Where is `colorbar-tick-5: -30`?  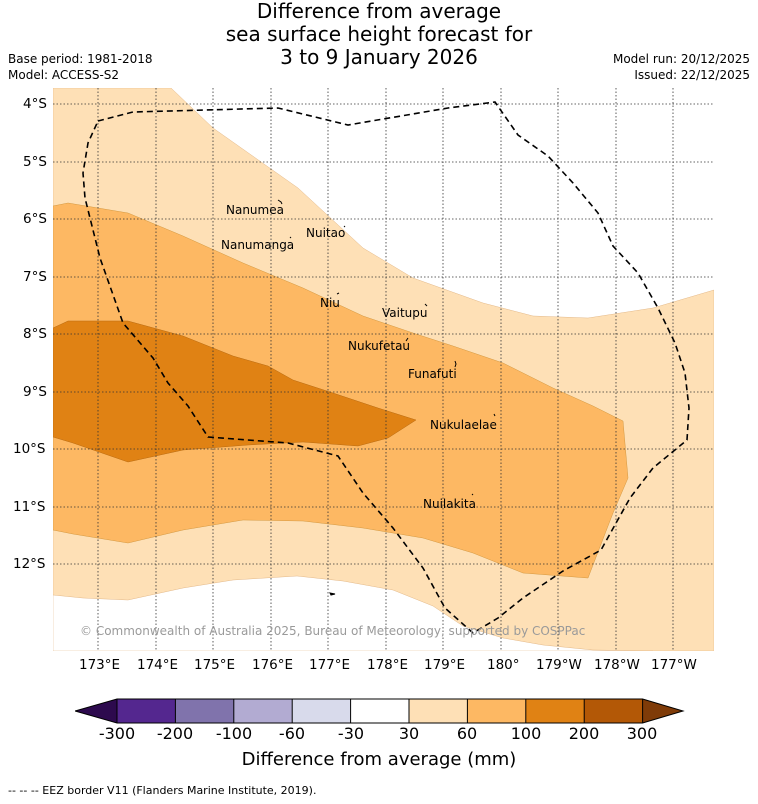 colorbar-tick-5: -30 is located at coordinates (351, 733).